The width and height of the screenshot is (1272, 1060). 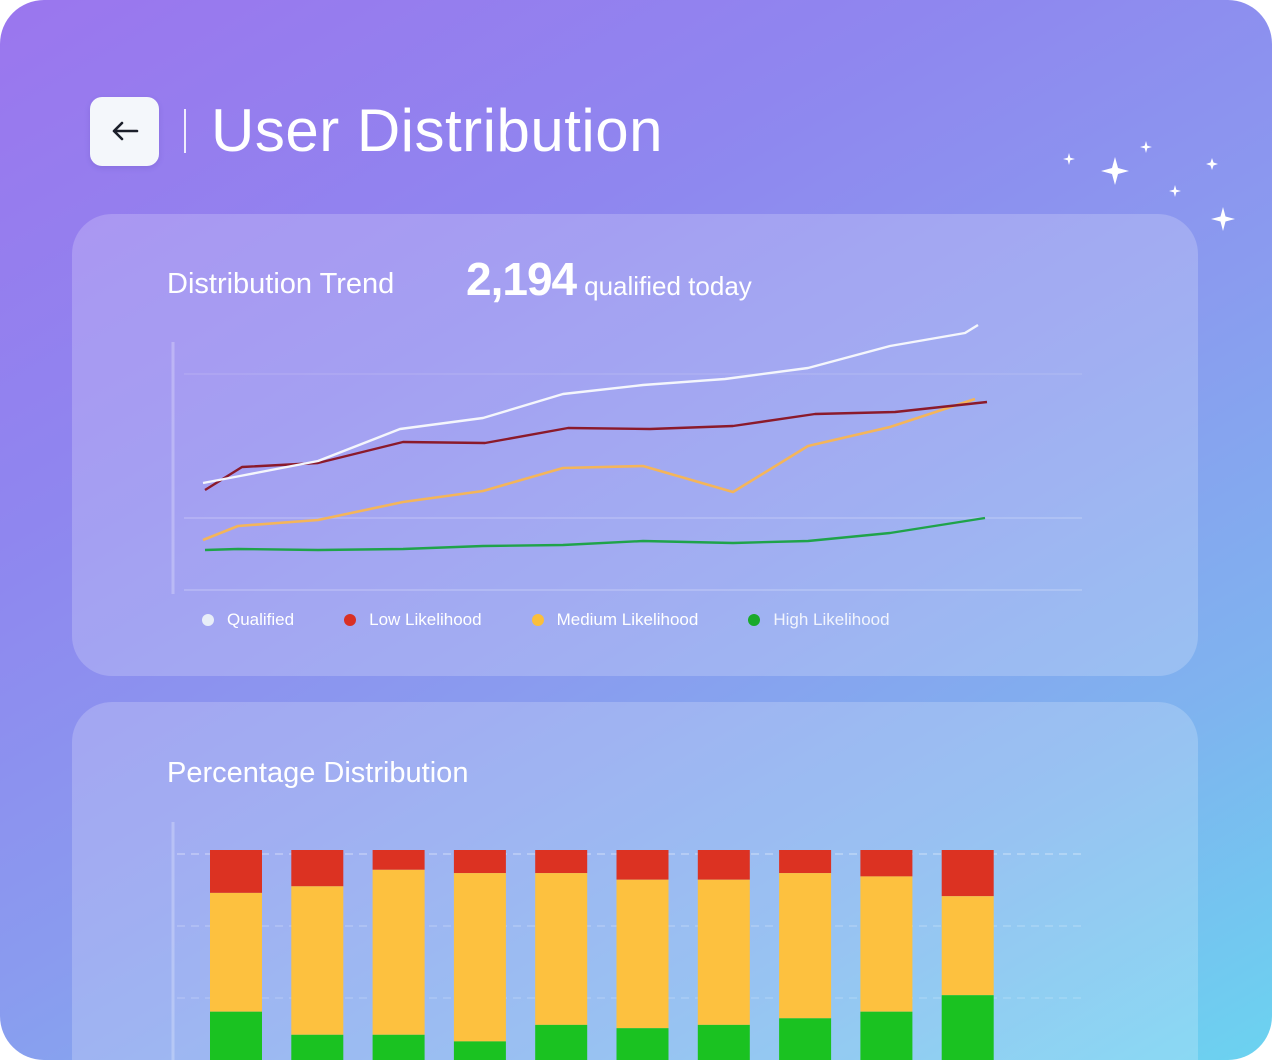 What do you see at coordinates (831, 619) in the screenshot?
I see `legend-label: High Likelihood` at bounding box center [831, 619].